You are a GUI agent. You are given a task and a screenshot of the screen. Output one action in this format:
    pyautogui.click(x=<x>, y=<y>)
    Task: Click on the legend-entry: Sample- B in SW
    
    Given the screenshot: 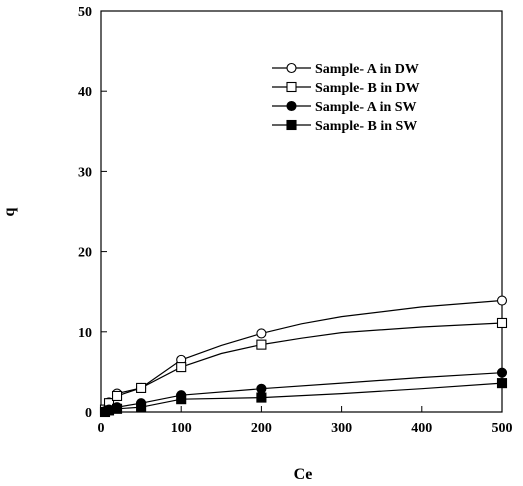 What is the action you would take?
    pyautogui.click(x=344, y=126)
    